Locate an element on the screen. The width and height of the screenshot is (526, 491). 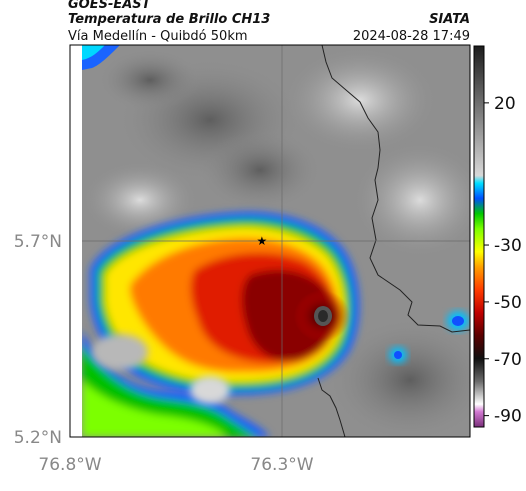
colorbar-tick-label: -30 is located at coordinates (508, 246).